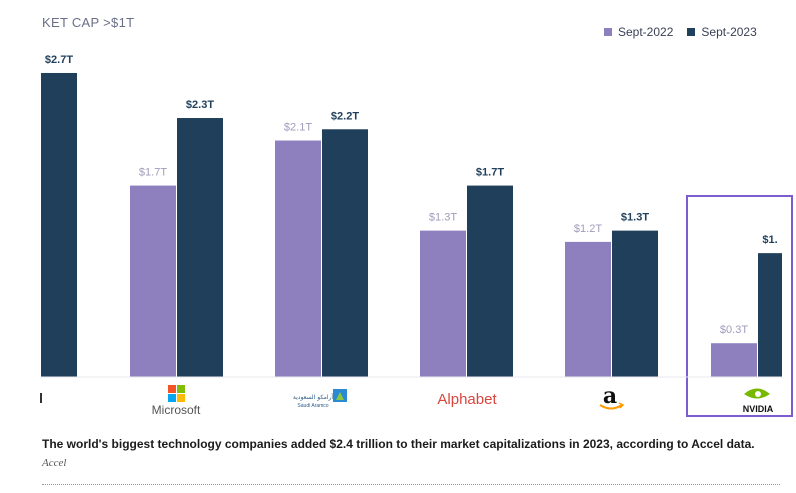  I want to click on legend-swatch-2023, so click(691, 32).